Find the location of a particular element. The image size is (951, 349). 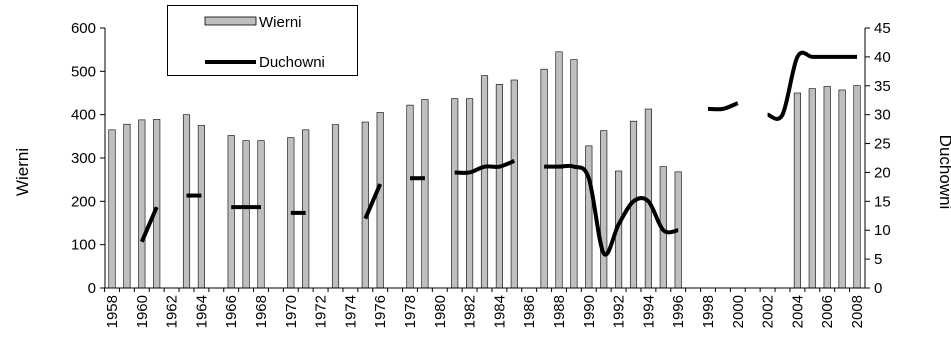

y-right-tick-label: 10 is located at coordinates (882, 230).